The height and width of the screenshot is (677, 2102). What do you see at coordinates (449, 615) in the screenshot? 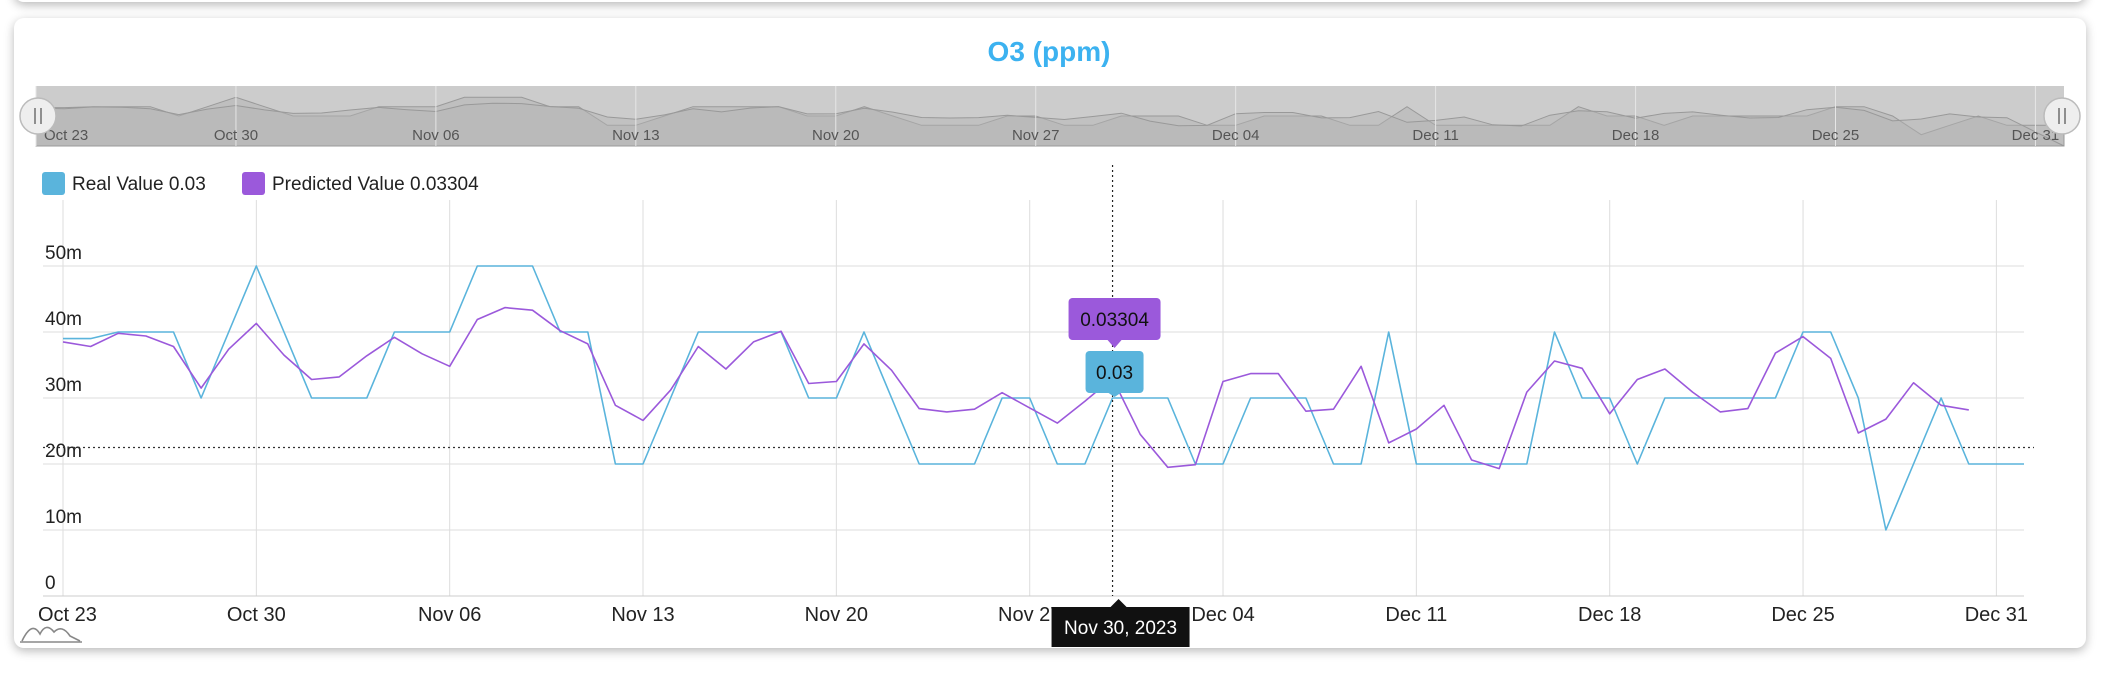
I see `x-tick-label: Nov 06` at bounding box center [449, 615].